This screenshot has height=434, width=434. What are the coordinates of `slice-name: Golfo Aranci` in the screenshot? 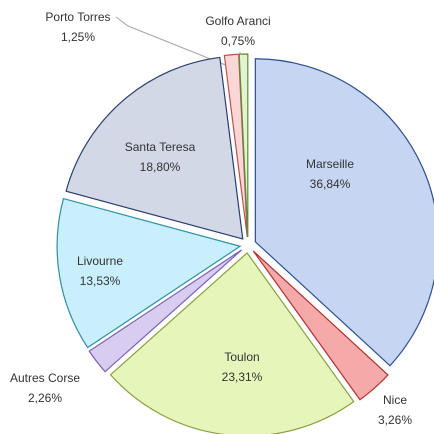 It's located at (237, 21).